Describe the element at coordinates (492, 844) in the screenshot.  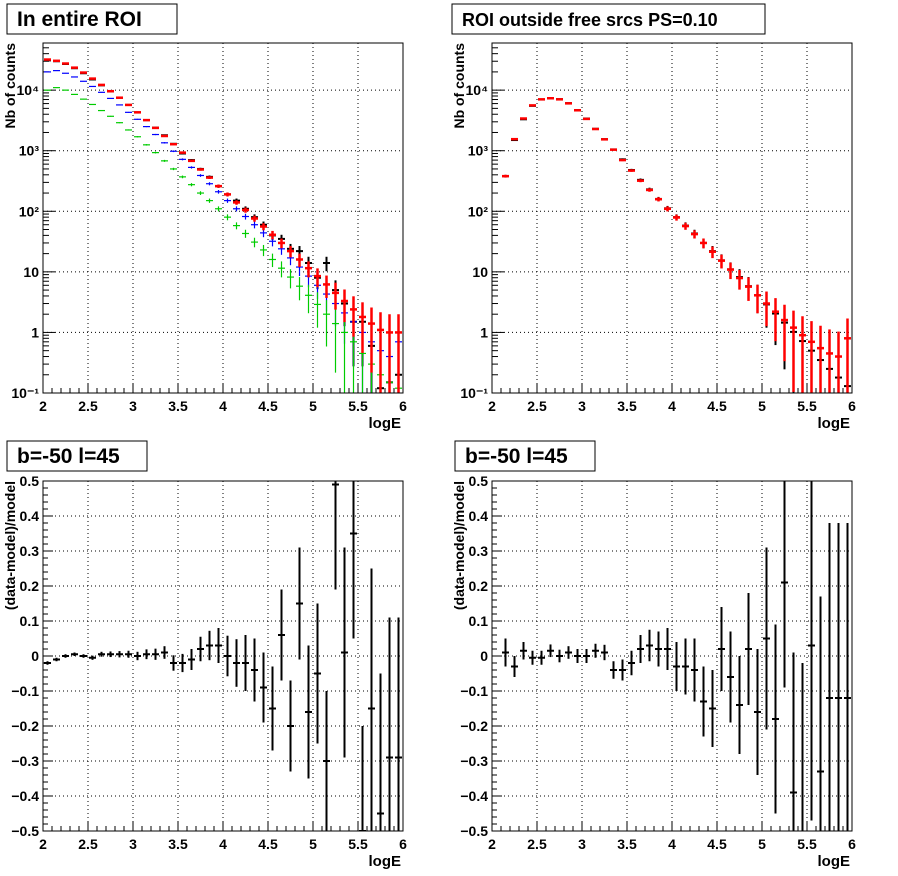
I see `x-tick-label: 2` at that location.